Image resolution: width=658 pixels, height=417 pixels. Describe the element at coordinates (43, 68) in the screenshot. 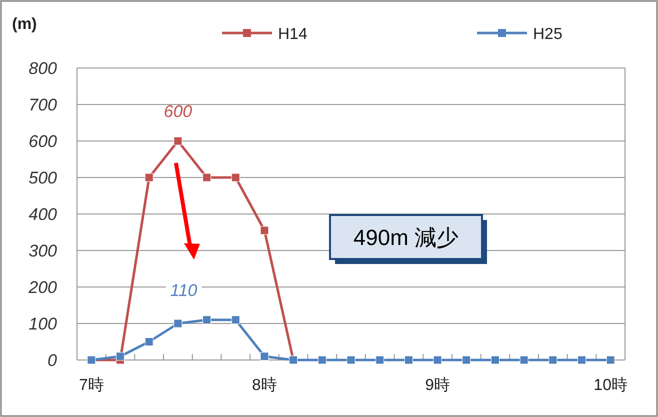

I see `y-tick-label: 800` at that location.